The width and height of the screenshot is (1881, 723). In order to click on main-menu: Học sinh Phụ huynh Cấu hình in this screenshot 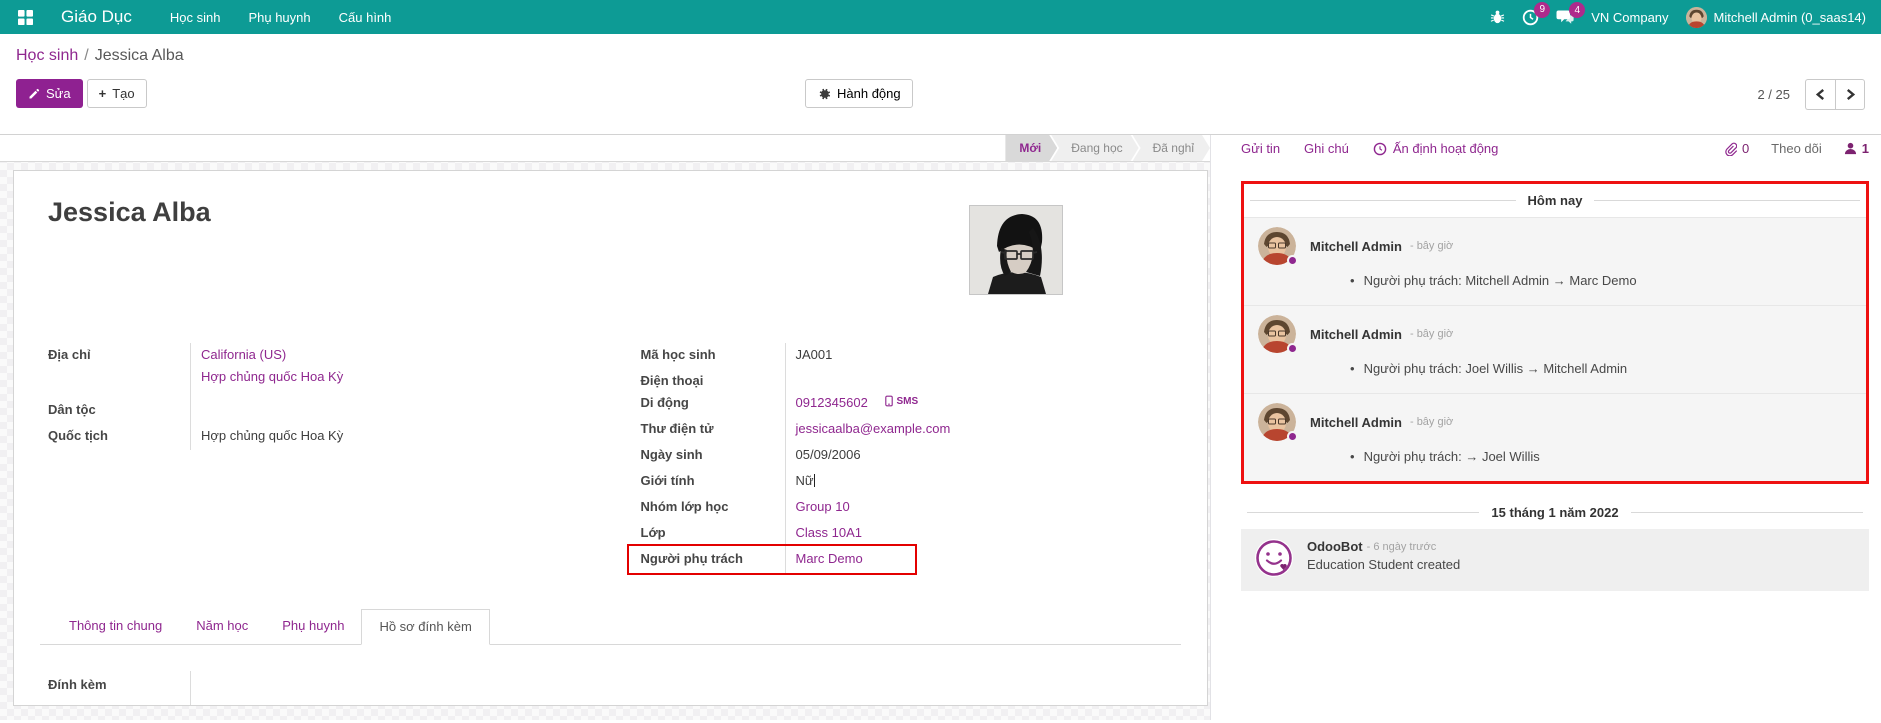, I will do `click(281, 17)`.